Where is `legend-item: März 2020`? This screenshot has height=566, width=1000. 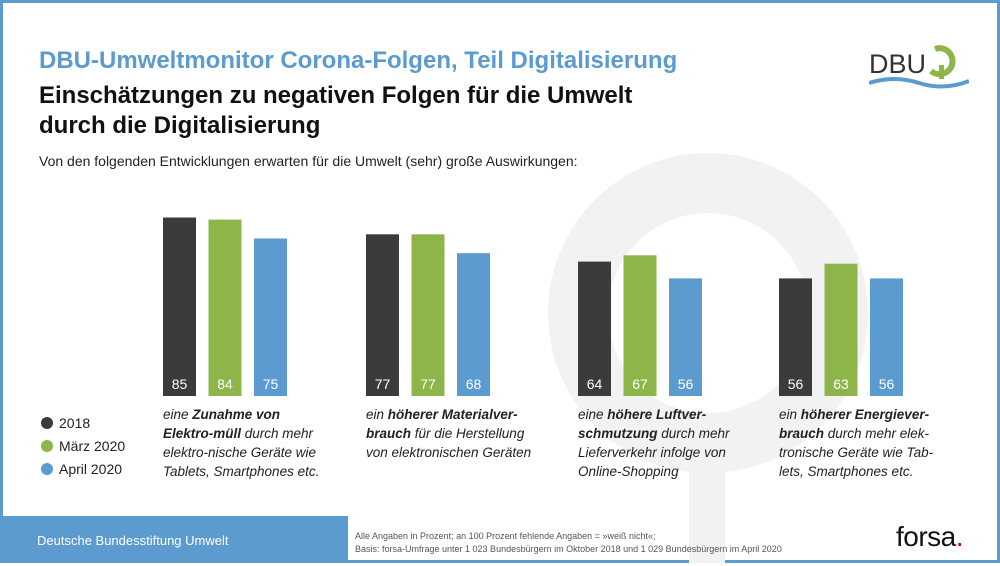
legend-item: März 2020 is located at coordinates (83, 445).